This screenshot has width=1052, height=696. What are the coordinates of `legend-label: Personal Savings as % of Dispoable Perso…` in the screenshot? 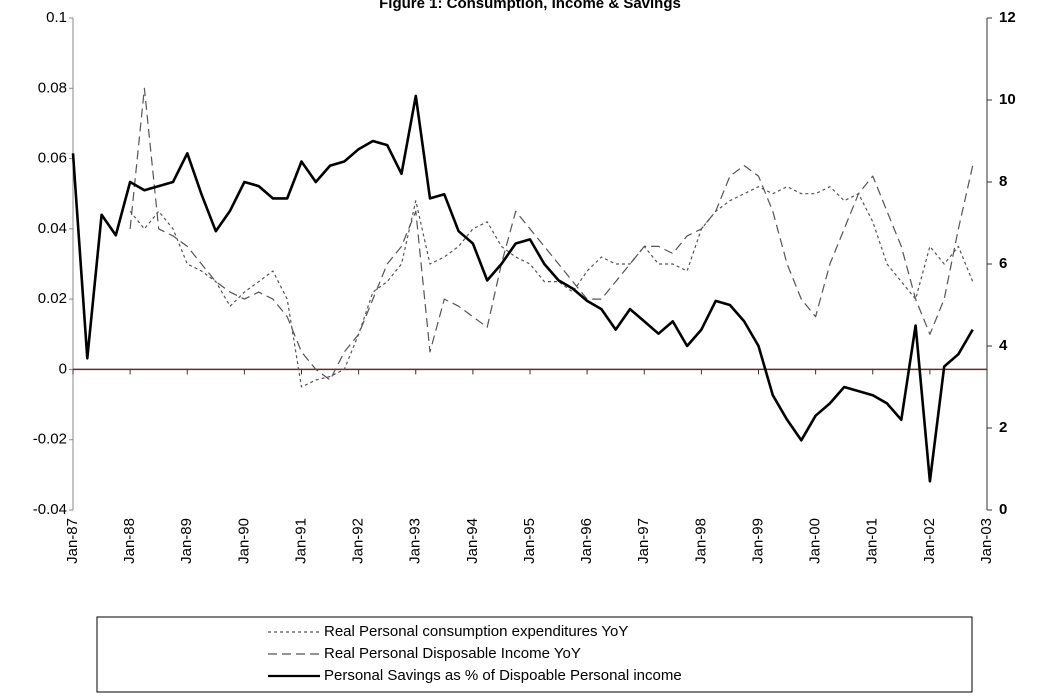 It's located at (503, 675).